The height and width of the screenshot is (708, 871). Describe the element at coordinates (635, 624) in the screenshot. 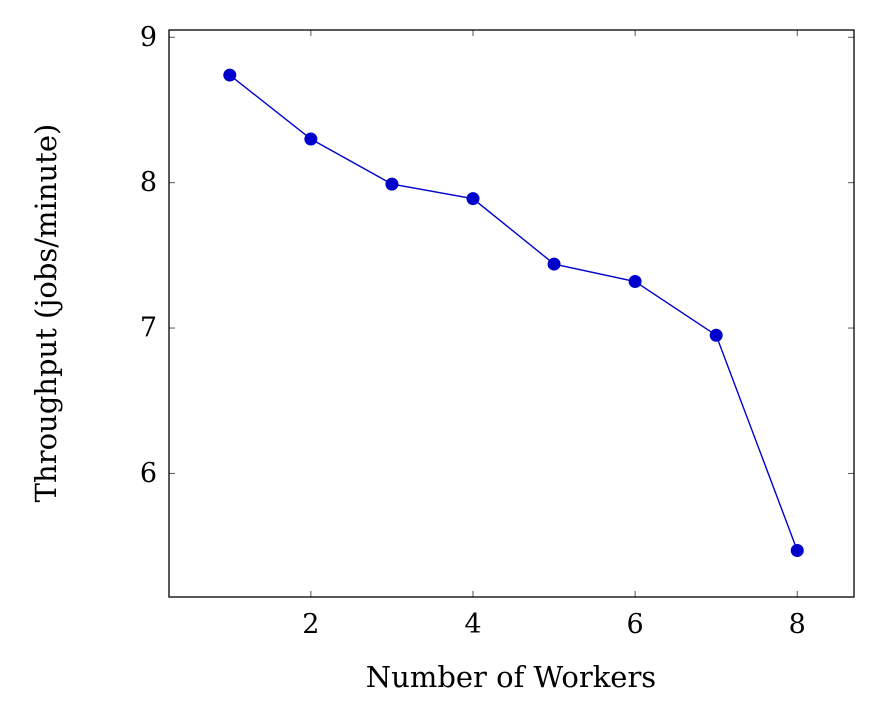

I see `x-tick-label: 6` at that location.